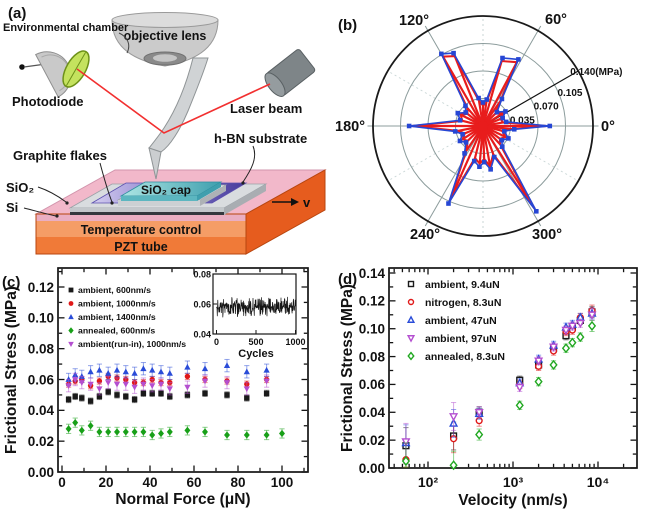 The height and width of the screenshot is (509, 650). I want to click on tick-label: 0.00, so click(372, 468).